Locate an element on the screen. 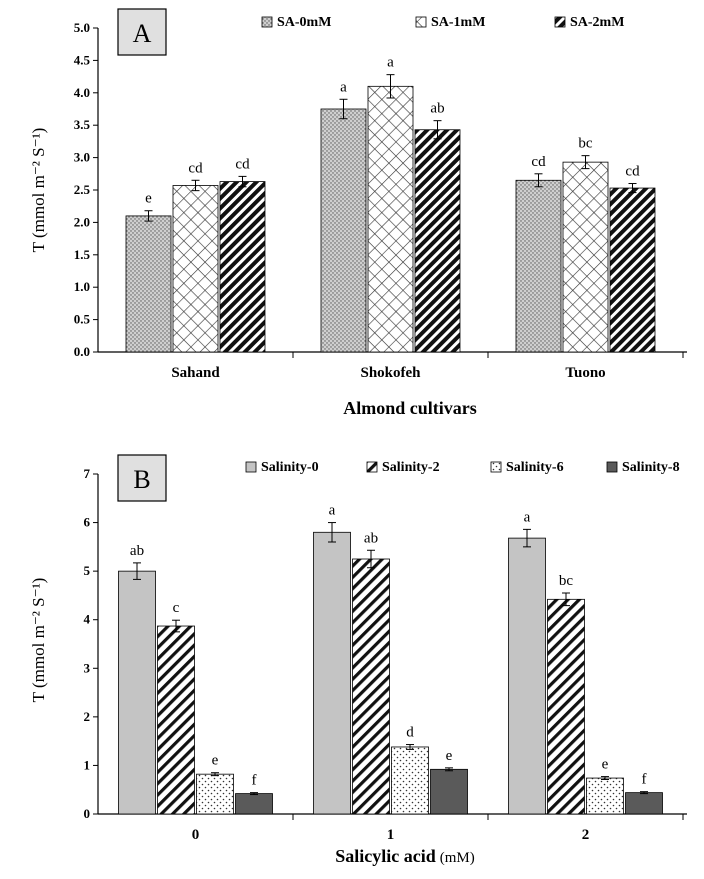 The width and height of the screenshot is (704, 879). y-tick-label-b: 4 is located at coordinates (87, 619).